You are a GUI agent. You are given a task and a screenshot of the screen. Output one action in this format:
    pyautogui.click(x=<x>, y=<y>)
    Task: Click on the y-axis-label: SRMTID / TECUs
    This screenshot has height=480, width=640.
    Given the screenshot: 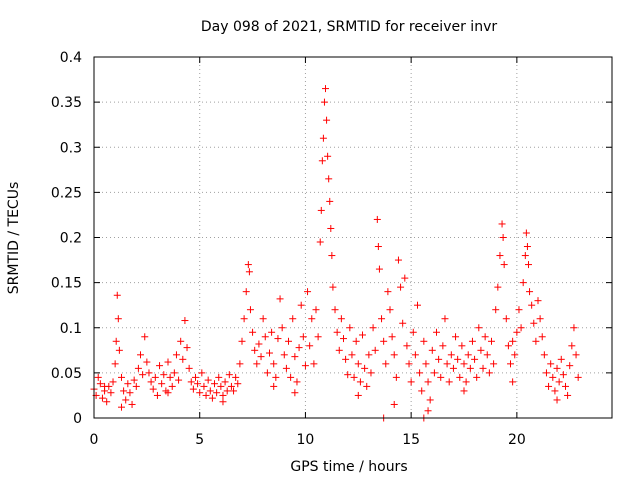 What is the action you would take?
    pyautogui.click(x=14, y=238)
    